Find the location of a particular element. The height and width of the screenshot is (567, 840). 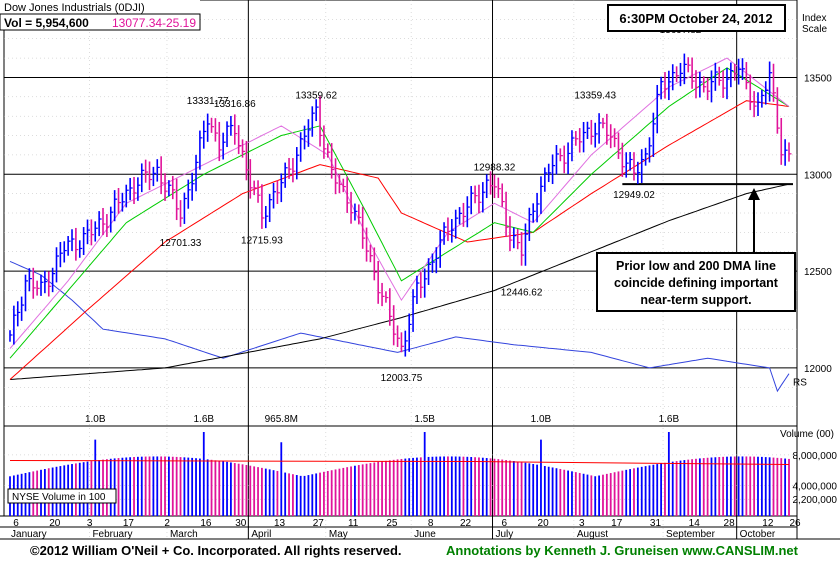

index-scale-label: Index Scale is located at coordinates (814, 24).